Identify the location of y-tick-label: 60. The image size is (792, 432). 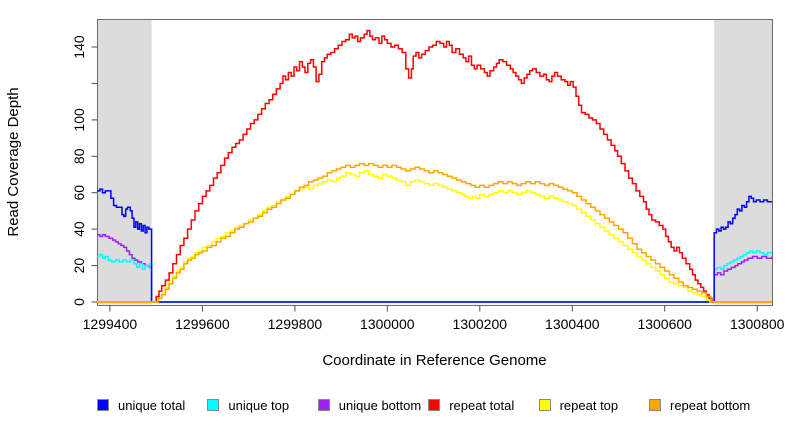
(79, 193).